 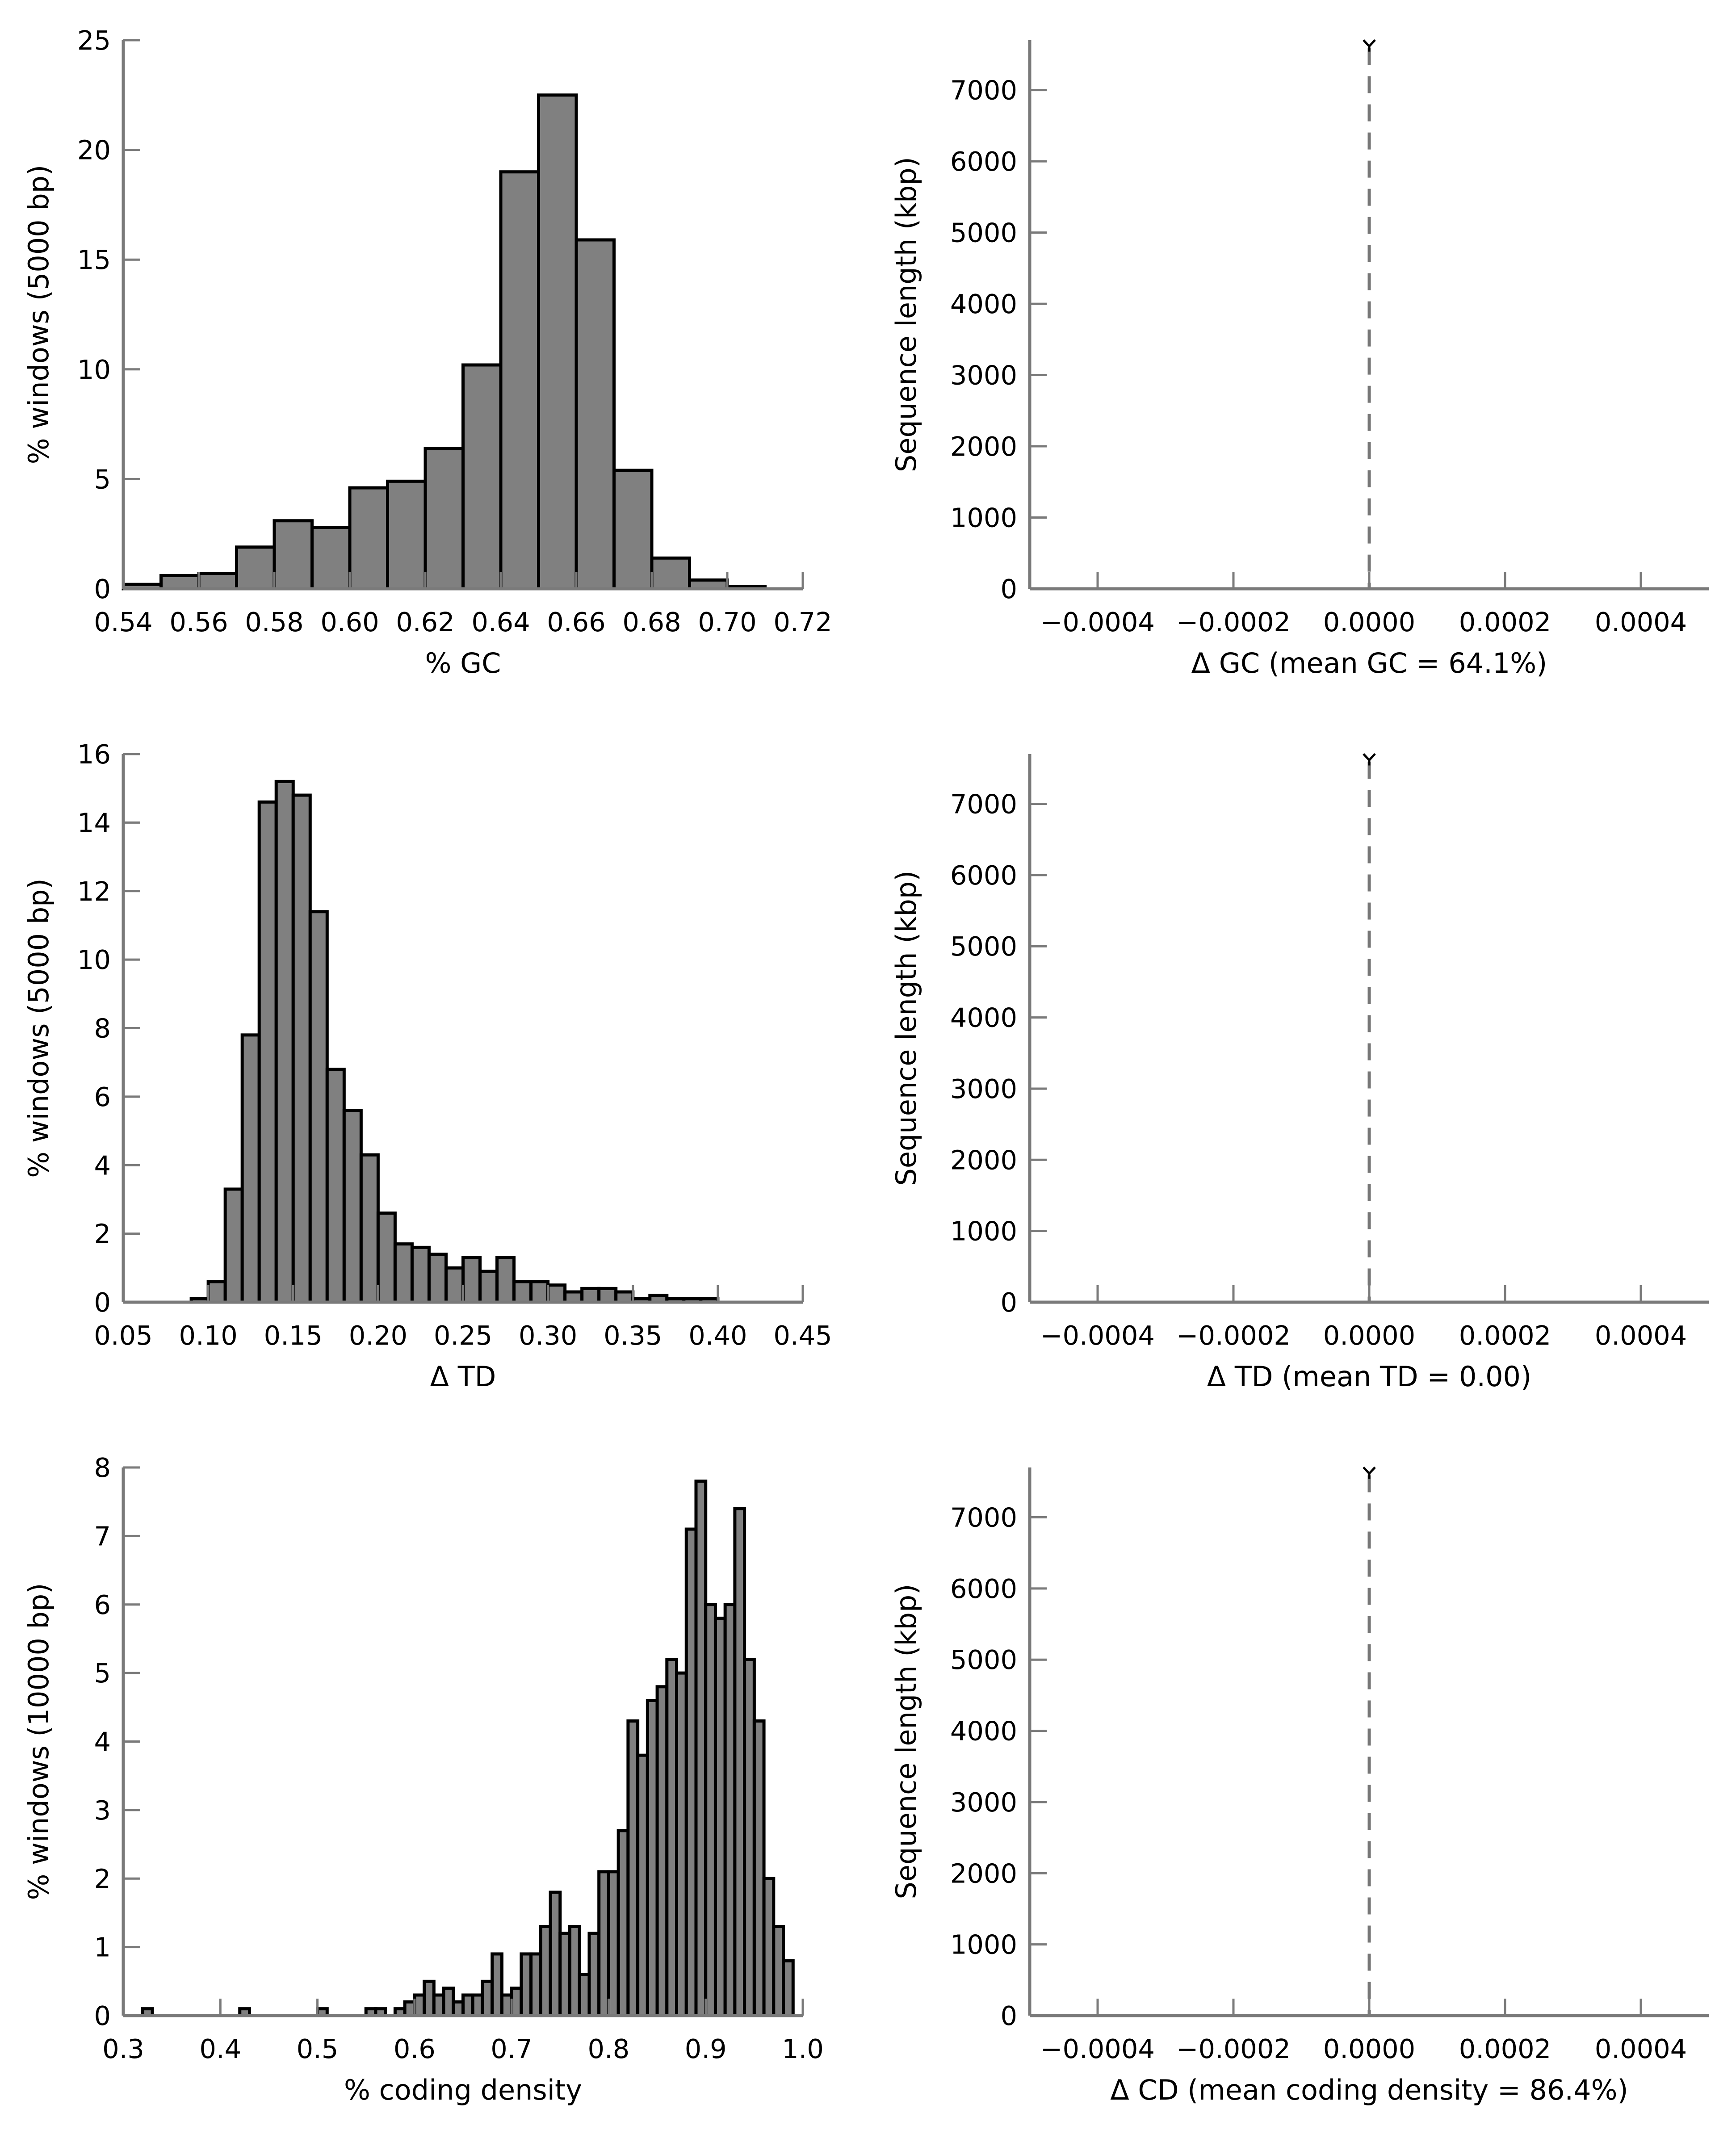 I want to click on y-tick-label: 7, so click(x=102, y=1536).